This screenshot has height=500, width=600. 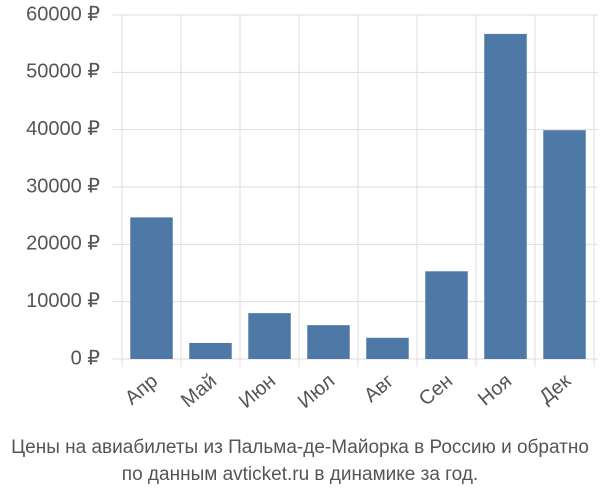 What do you see at coordinates (495, 390) in the screenshot?
I see `x-tick-label: Ноя` at bounding box center [495, 390].